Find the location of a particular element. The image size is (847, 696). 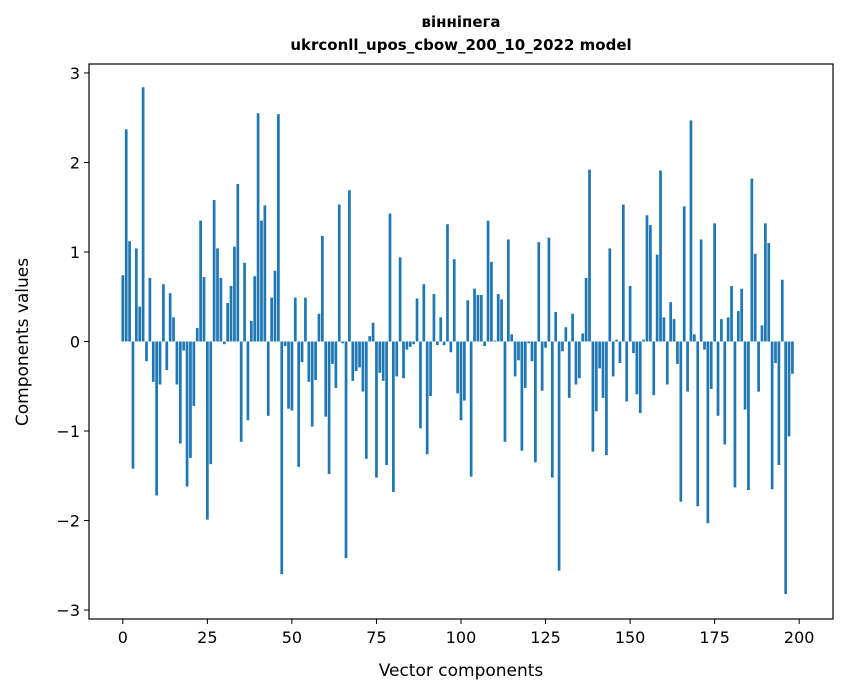

x-tick-label: 175 is located at coordinates (714, 637).